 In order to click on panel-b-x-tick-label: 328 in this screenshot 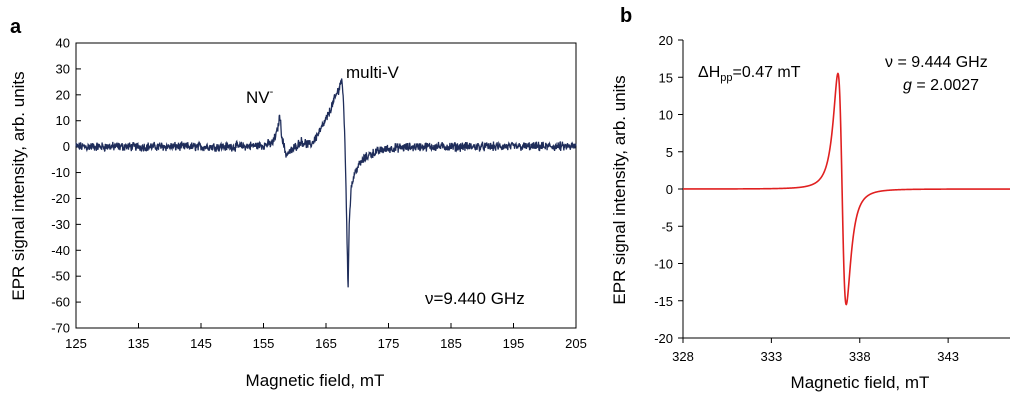, I will do `click(683, 356)`.